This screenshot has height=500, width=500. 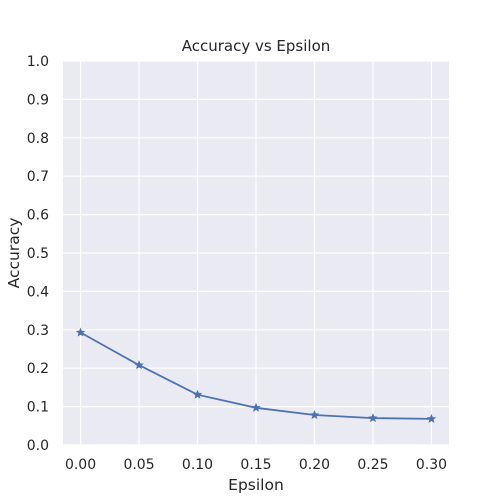 I want to click on x-tick-label: 0.20, so click(x=314, y=465).